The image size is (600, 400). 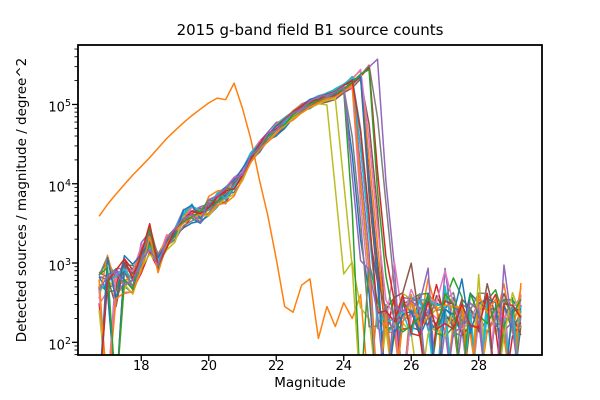 I want to click on x-tick-label: 28, so click(x=478, y=366).